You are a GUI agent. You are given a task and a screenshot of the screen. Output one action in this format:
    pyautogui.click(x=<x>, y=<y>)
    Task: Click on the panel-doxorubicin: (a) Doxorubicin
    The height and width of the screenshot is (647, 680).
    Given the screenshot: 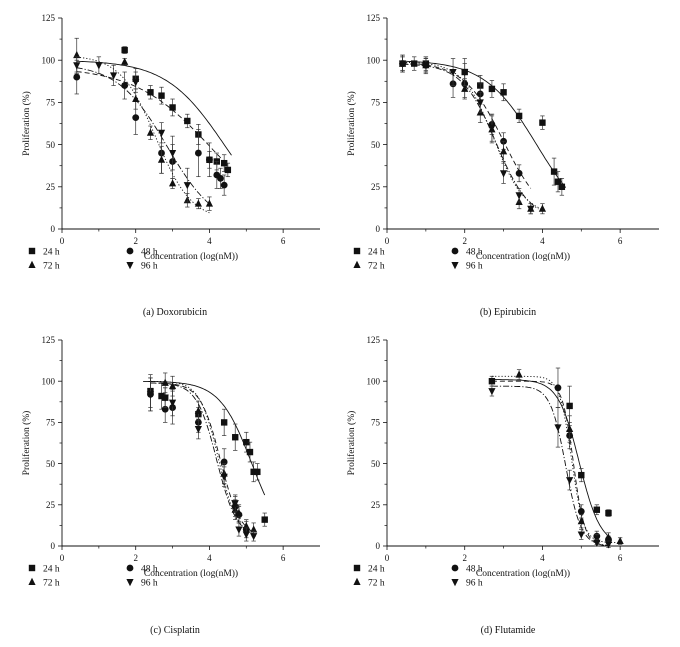 What is the action you would take?
    pyautogui.click(x=175, y=312)
    